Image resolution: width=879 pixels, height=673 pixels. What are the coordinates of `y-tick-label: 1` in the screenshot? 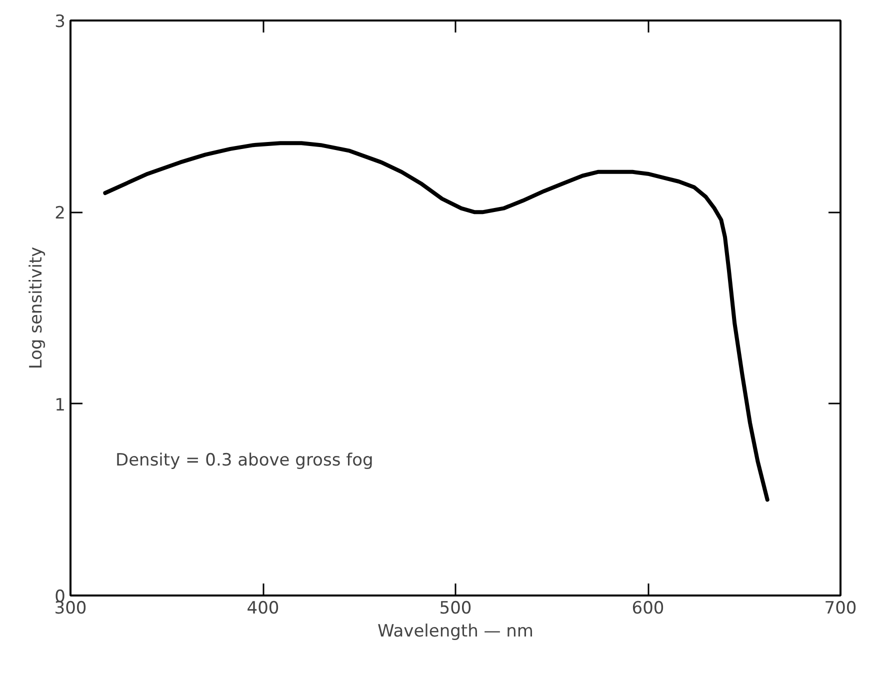 It's located at (60, 405).